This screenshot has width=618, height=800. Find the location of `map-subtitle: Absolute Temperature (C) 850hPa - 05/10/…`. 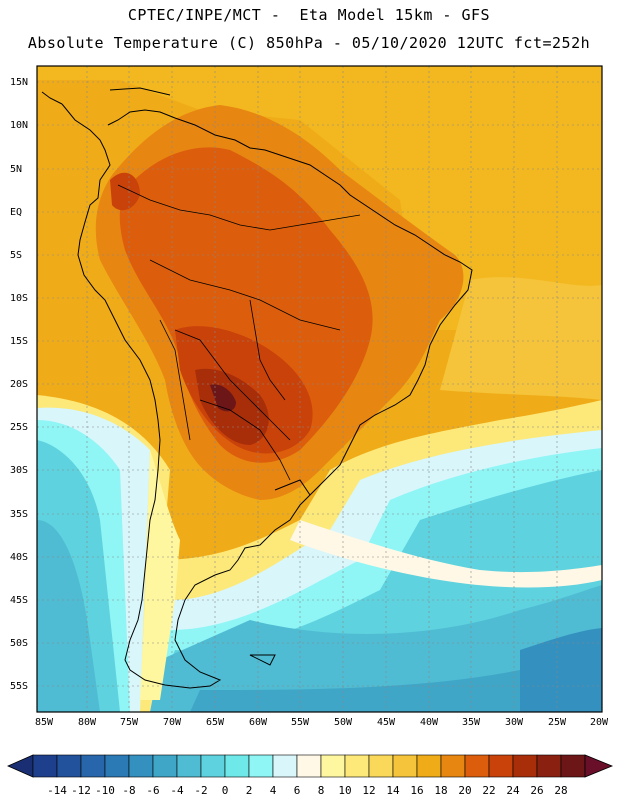

map-subtitle: Absolute Temperature (C) 850hPa - 05/10/… is located at coordinates (309, 43).